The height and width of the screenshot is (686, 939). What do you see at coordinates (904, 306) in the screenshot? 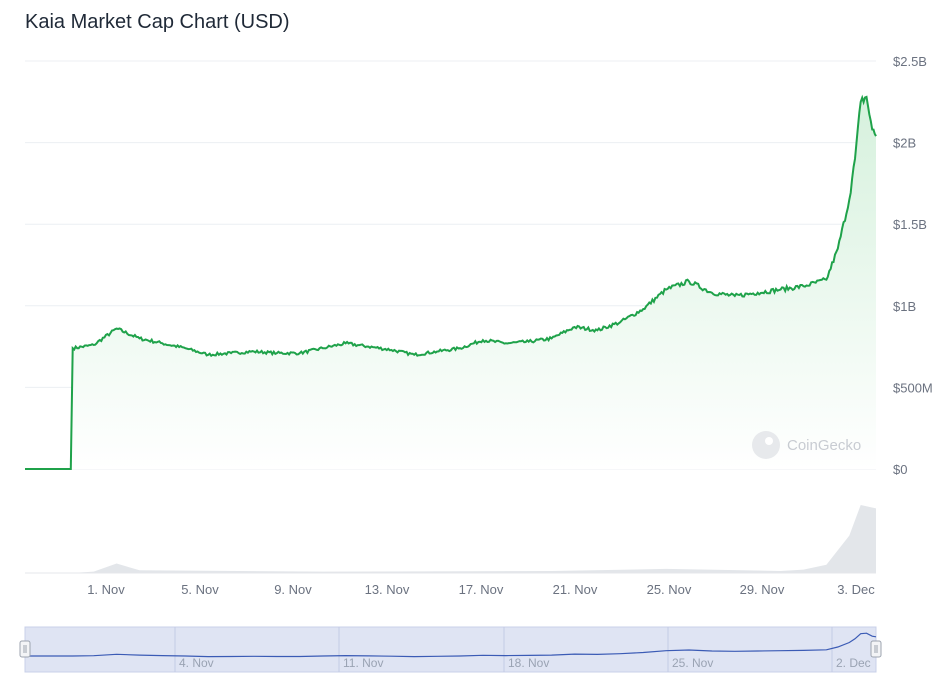
I see `y-tick-label: $1B` at bounding box center [904, 306].